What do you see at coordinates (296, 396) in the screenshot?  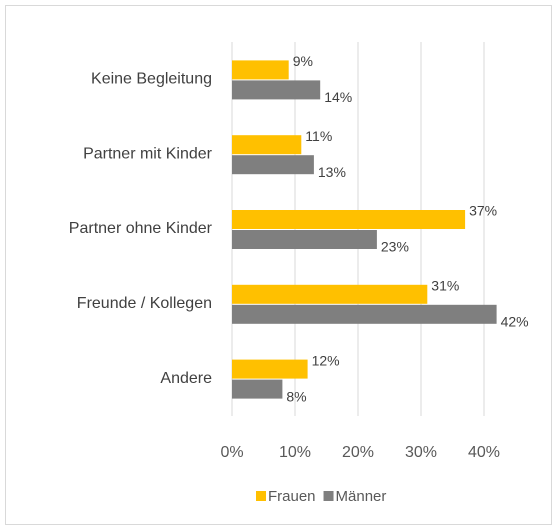 I see `value-label: 8%` at bounding box center [296, 396].